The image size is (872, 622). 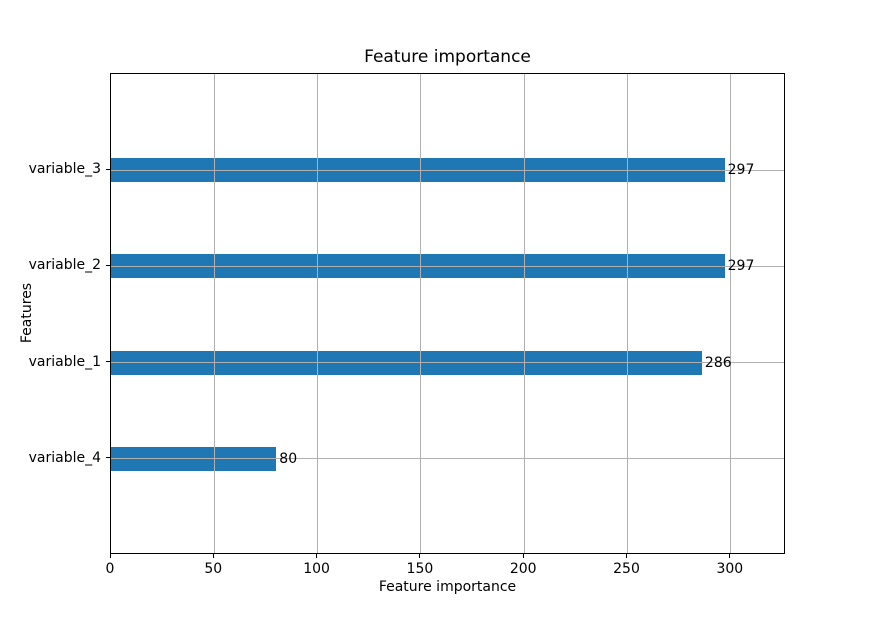 I want to click on x-tick-label: 250, so click(x=626, y=569).